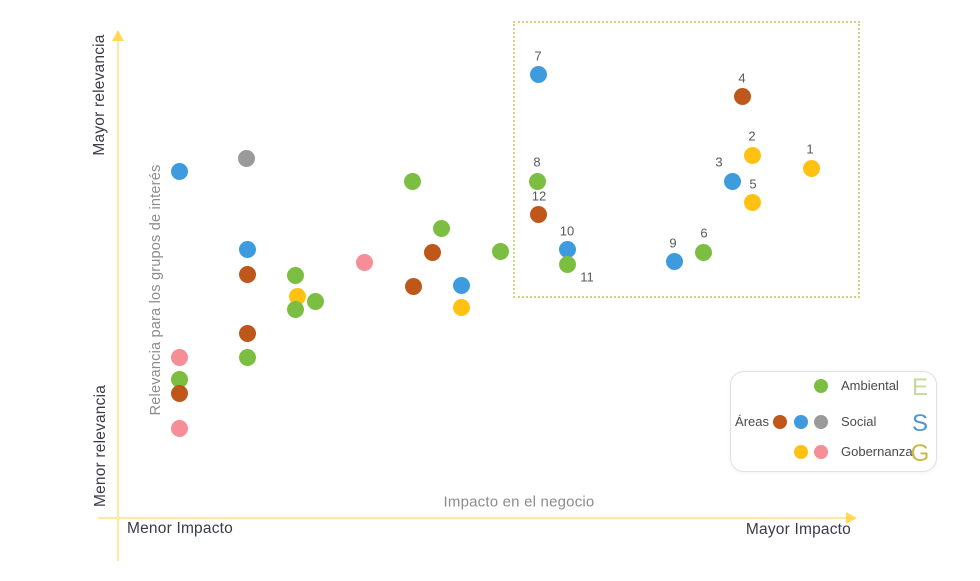 This screenshot has width=980, height=581. Describe the element at coordinates (118, 300) in the screenshot. I see `y-axis-line` at that location.